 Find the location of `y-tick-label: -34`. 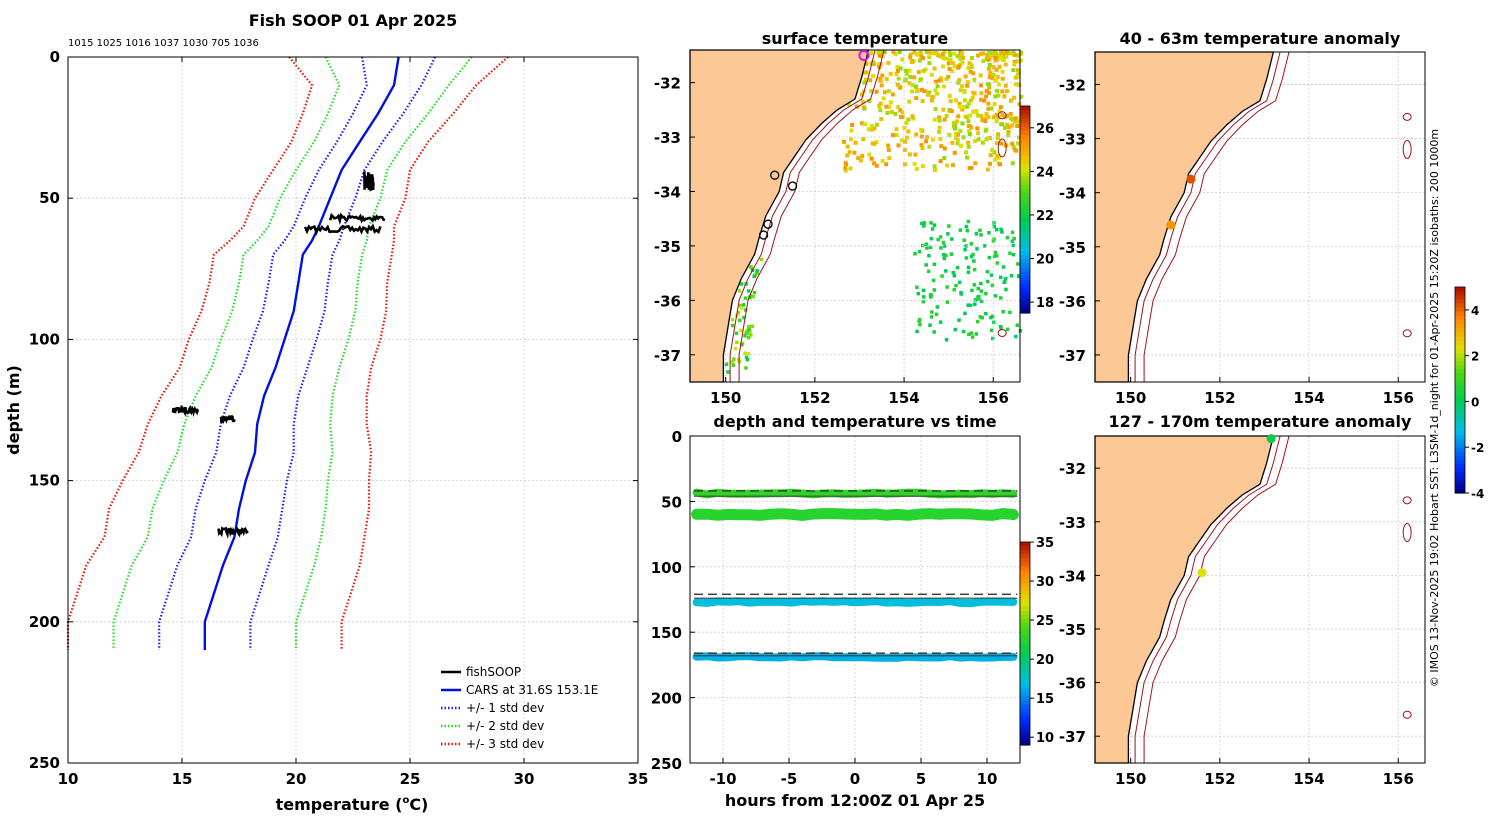

y-tick-label: -34 is located at coordinates (1072, 194).